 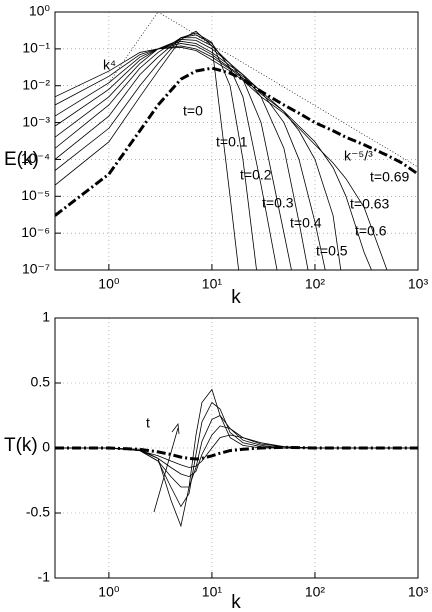 I want to click on series-label: k⁻⁵/³, so click(x=358, y=156).